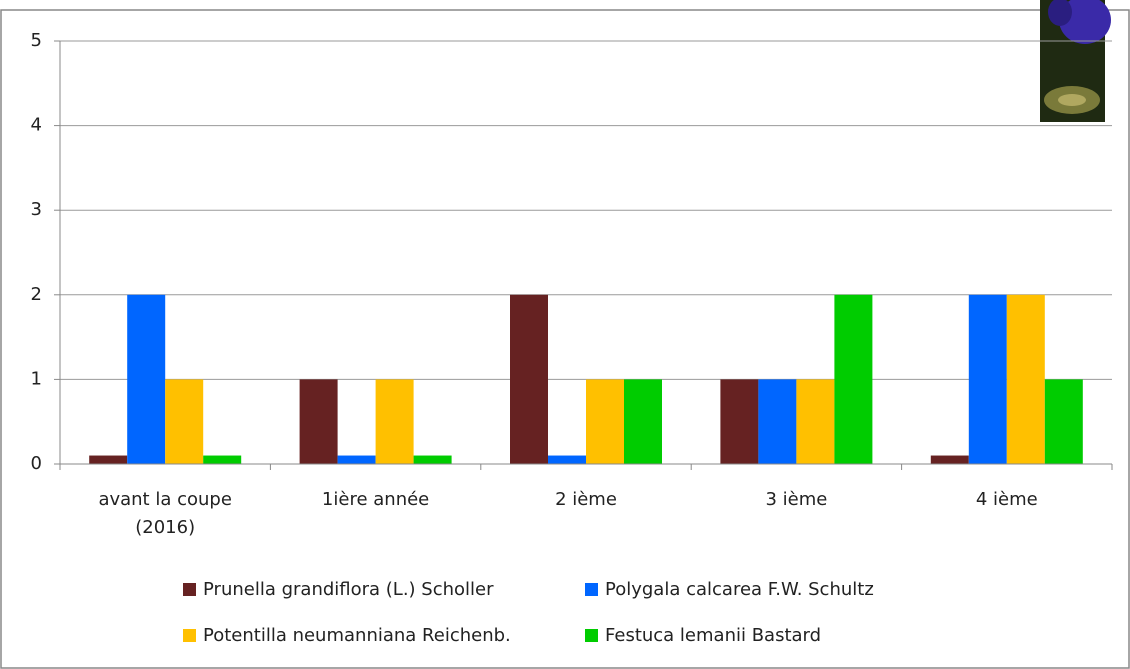  What do you see at coordinates (36, 378) in the screenshot?
I see `y-tick-label: 1` at bounding box center [36, 378].